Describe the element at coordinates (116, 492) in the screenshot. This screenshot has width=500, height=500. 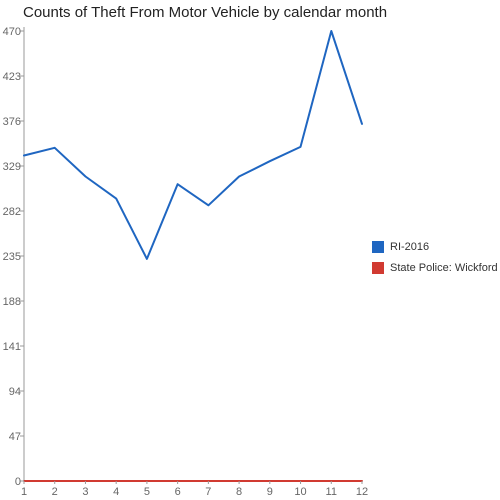
I see `x-tick-label: 4` at that location.